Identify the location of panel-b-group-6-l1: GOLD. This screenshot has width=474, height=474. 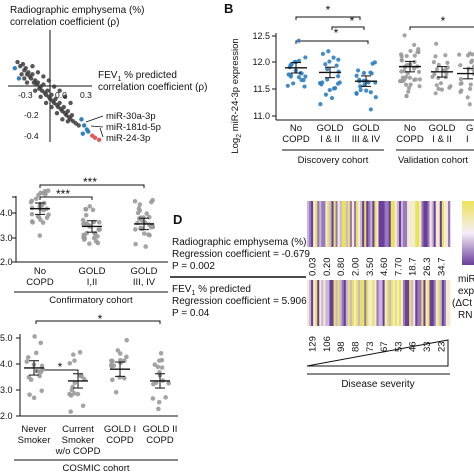
(470, 128).